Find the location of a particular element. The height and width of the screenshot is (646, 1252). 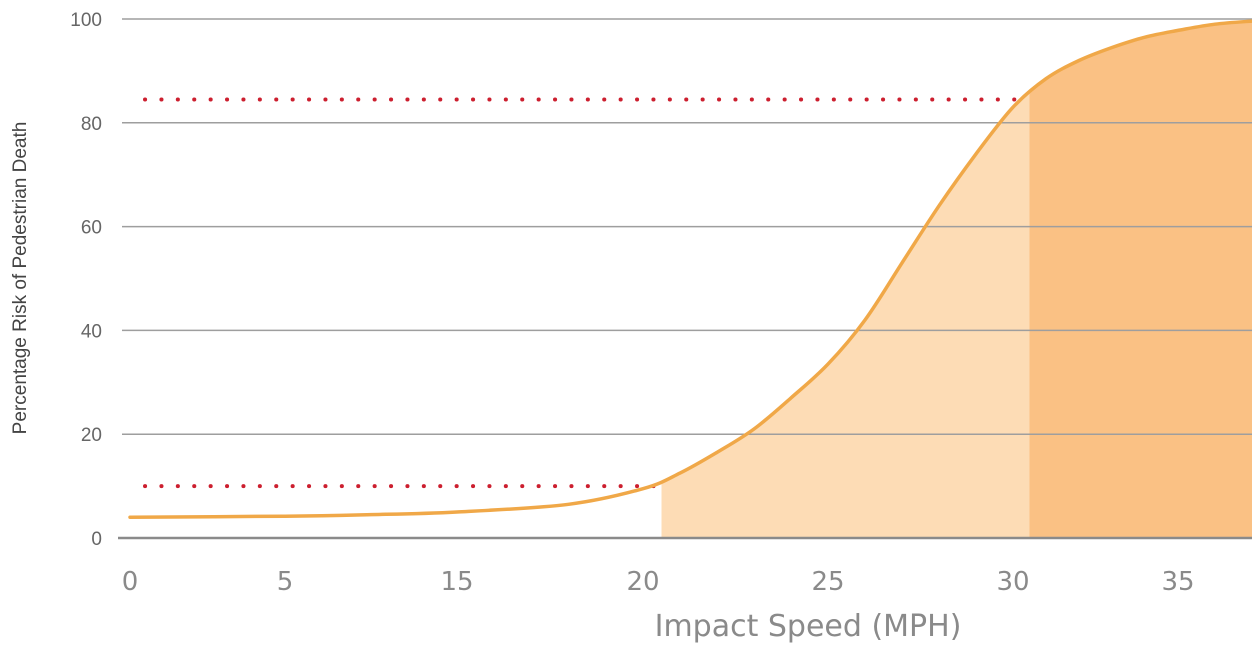

x-axis-label: Impact Speed (MPH) is located at coordinates (808, 626).